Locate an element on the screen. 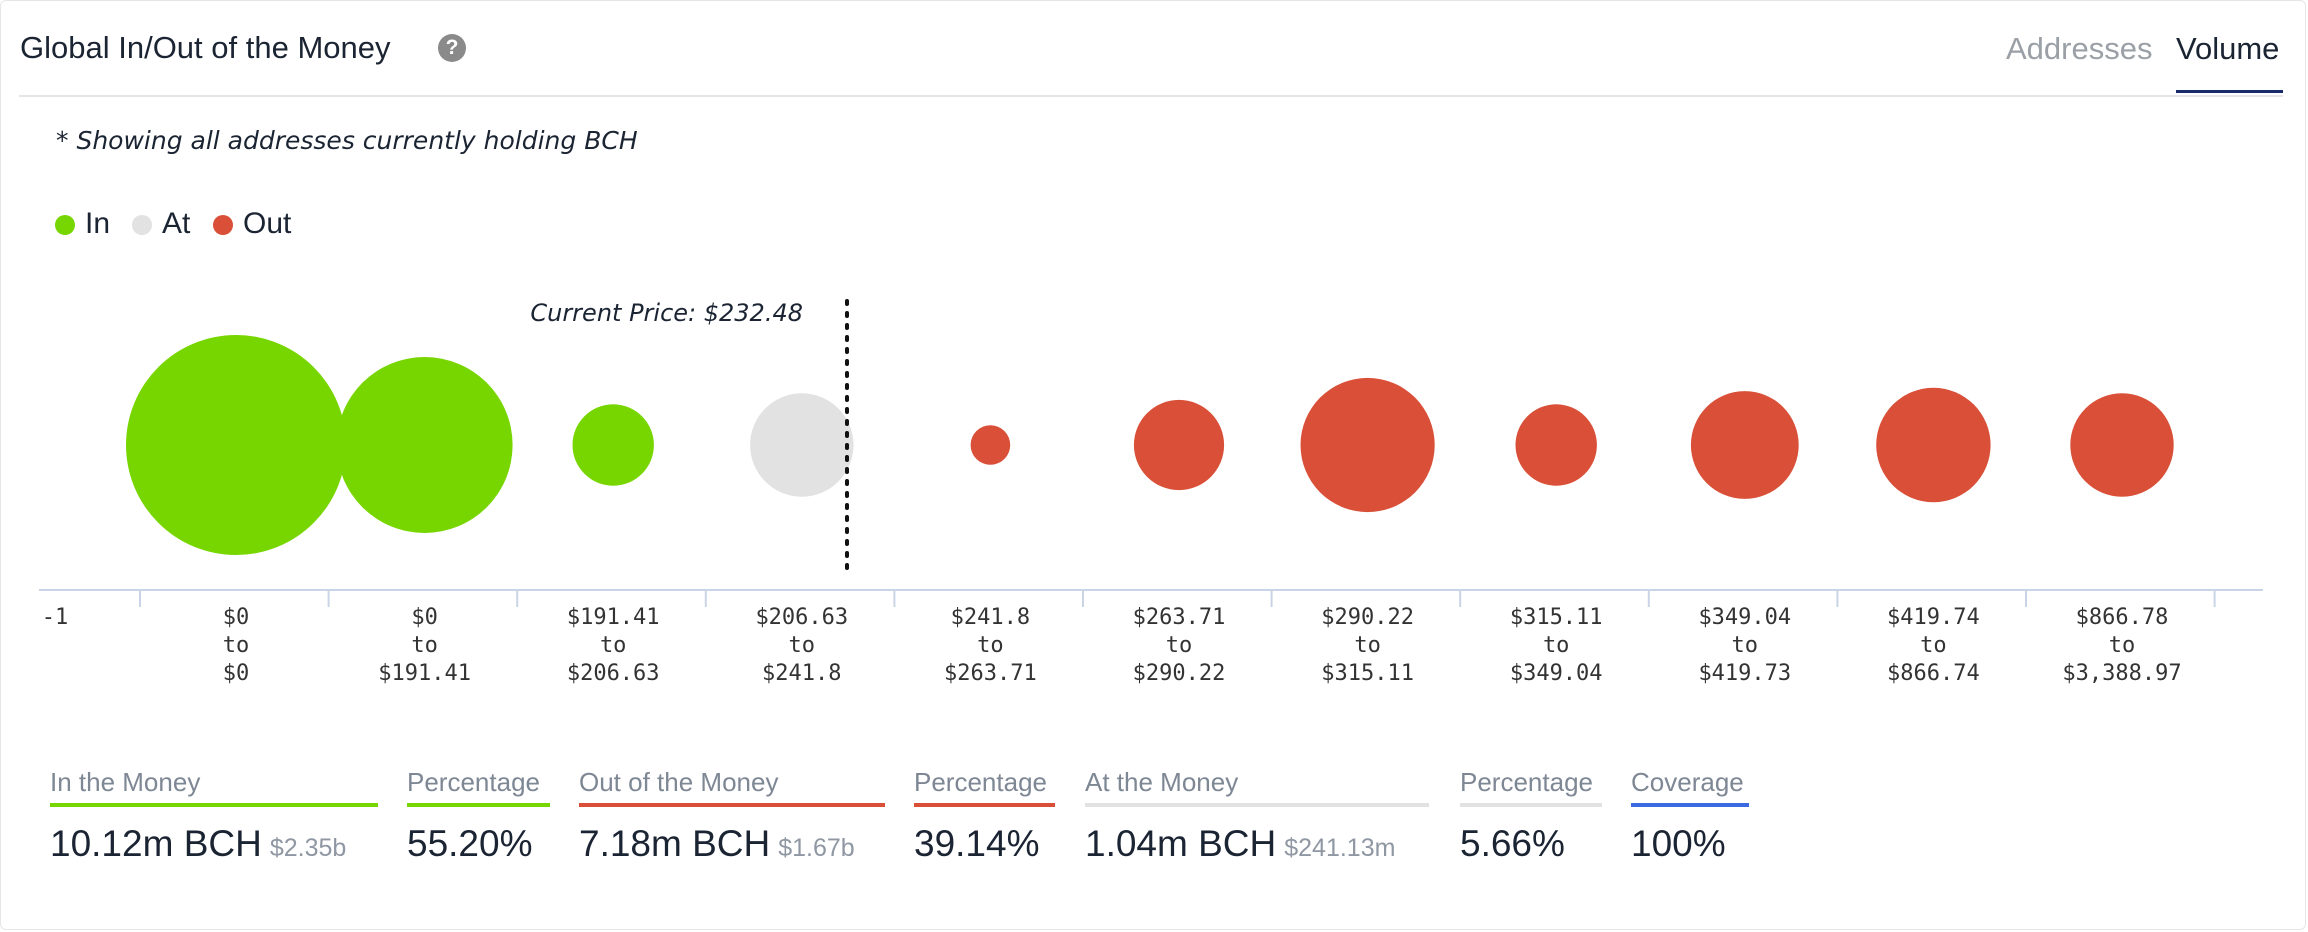 Image resolution: width=2308 pixels, height=932 pixels. summary-value-coverage: 100% is located at coordinates (1678, 843).